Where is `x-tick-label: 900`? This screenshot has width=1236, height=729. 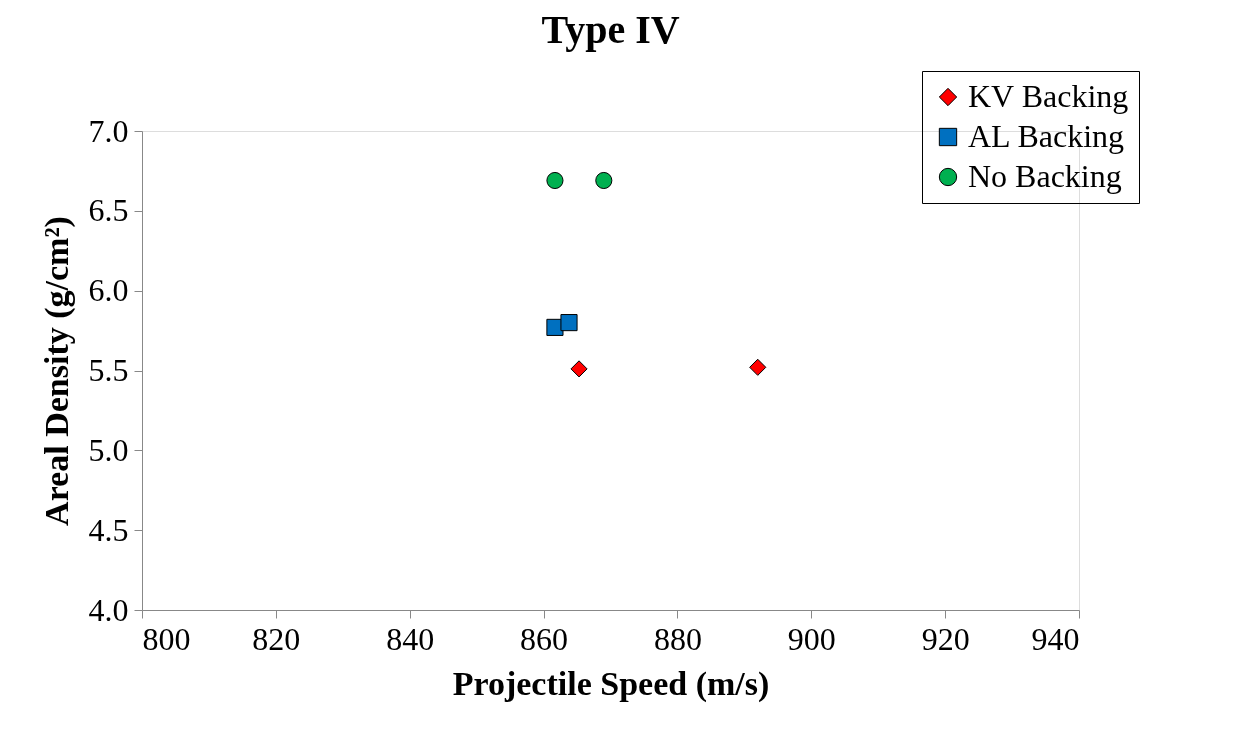 x-tick-label: 900 is located at coordinates (811, 638).